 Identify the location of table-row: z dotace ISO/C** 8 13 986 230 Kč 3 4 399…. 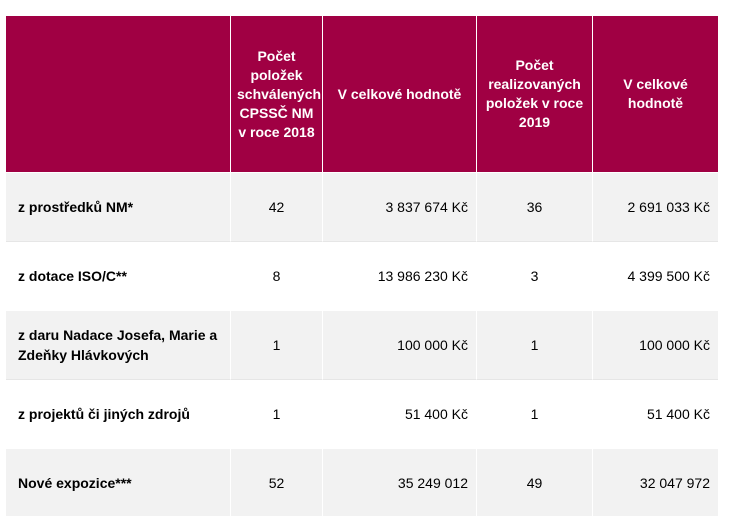
(362, 275).